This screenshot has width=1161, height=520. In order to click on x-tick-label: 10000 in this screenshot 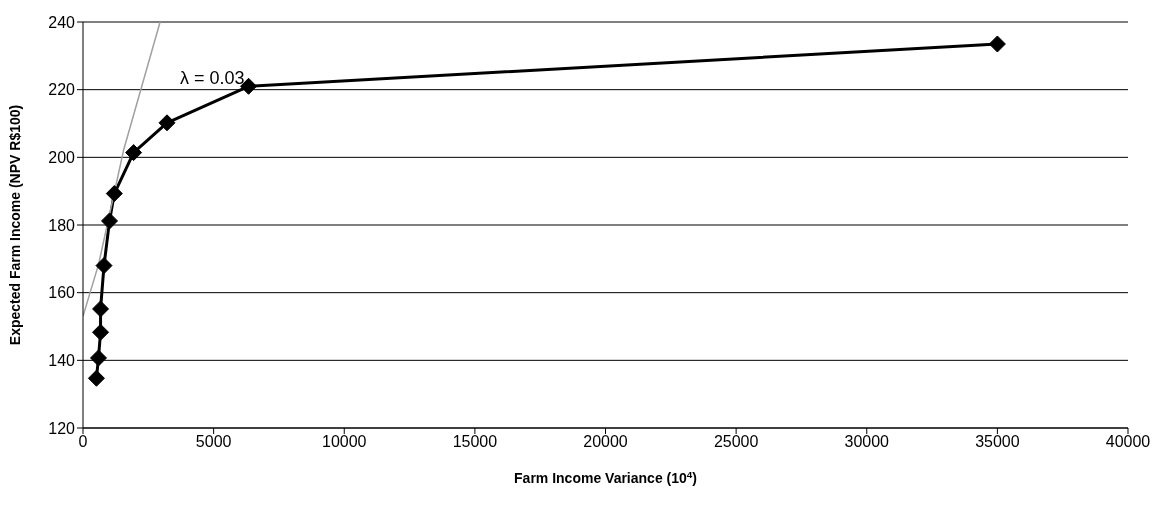, I will do `click(344, 442)`.